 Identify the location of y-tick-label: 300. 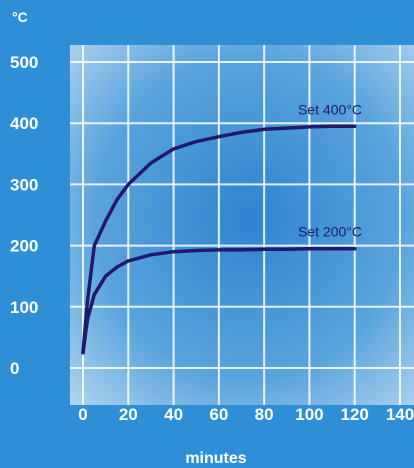
(24, 184).